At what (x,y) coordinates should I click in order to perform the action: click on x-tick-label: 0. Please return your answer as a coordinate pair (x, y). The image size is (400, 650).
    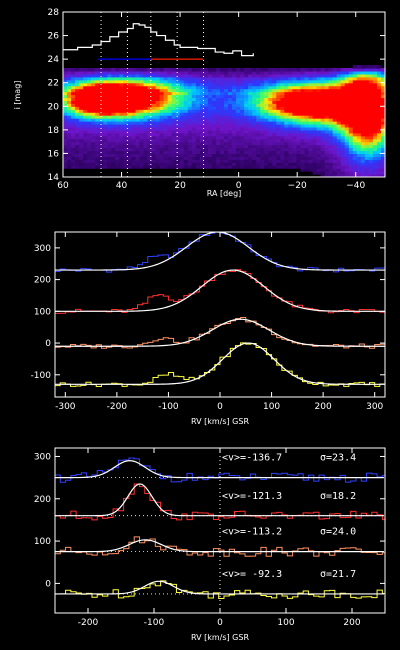
    Looking at the image, I should click on (239, 186).